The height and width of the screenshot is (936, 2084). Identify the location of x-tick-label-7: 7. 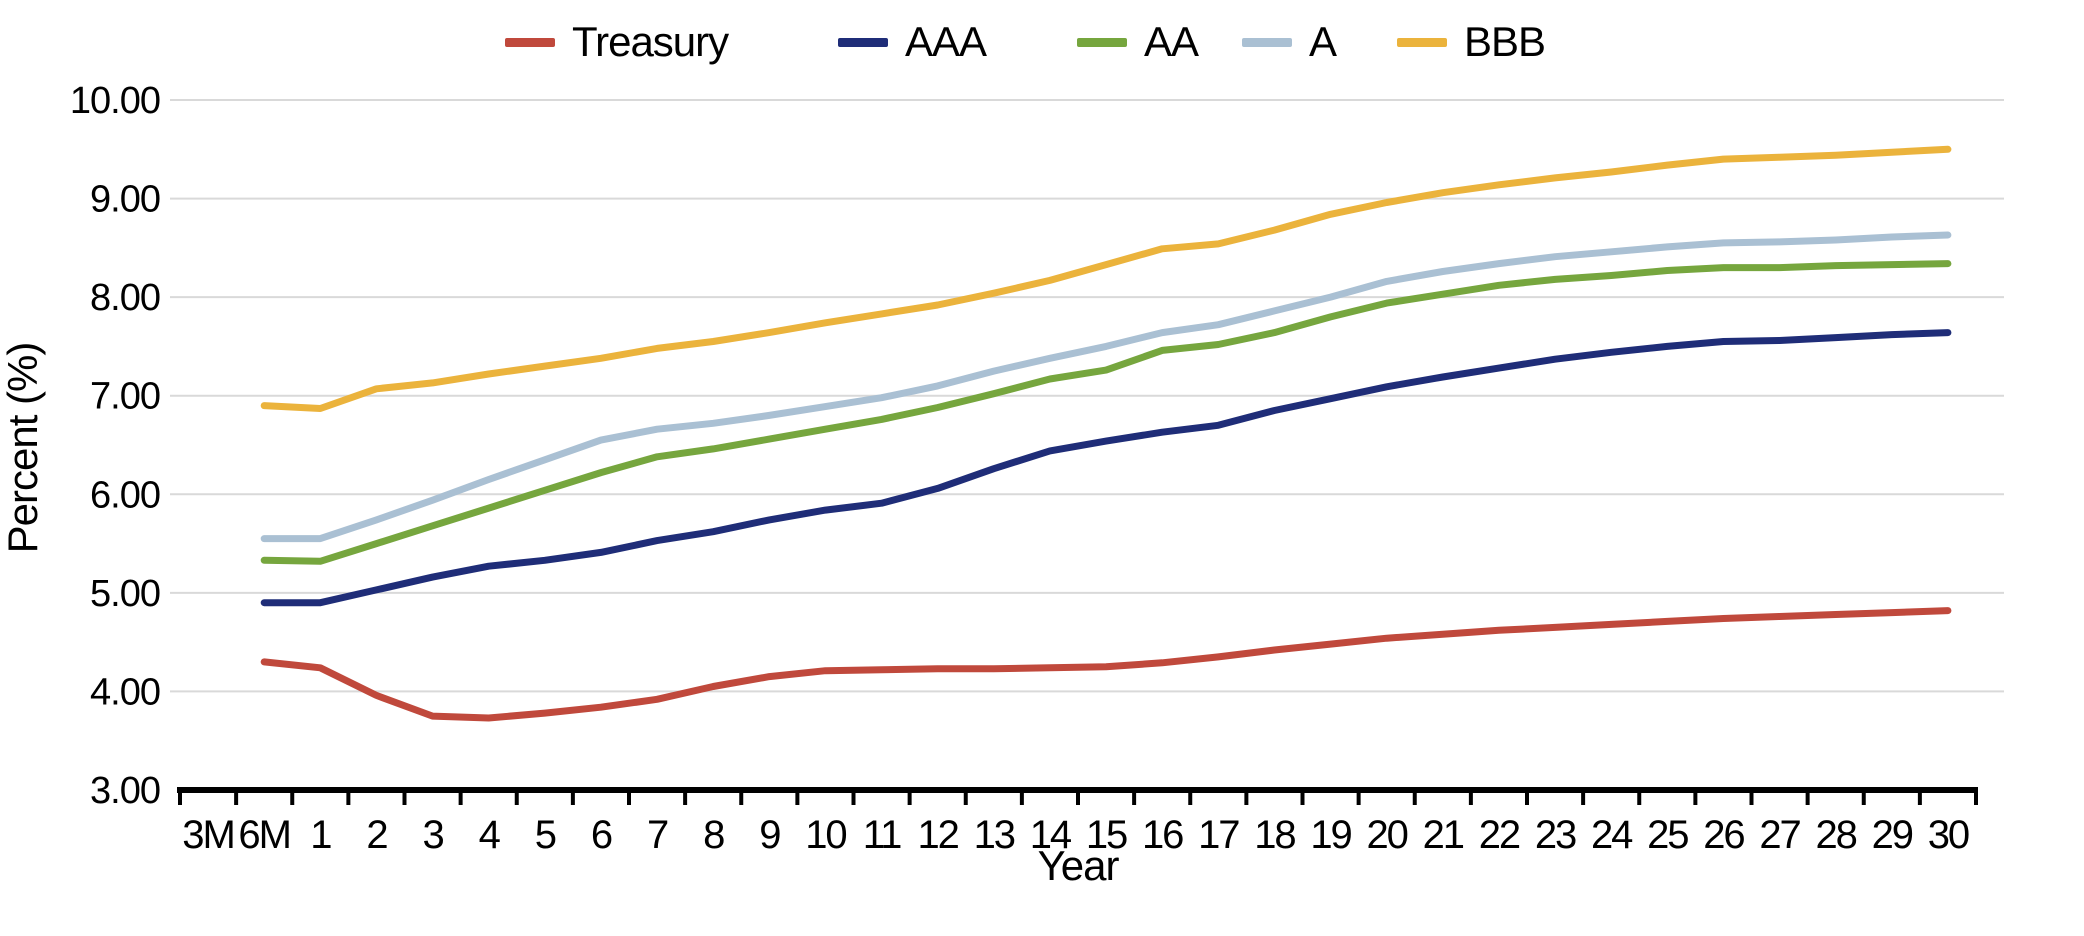
(657, 835).